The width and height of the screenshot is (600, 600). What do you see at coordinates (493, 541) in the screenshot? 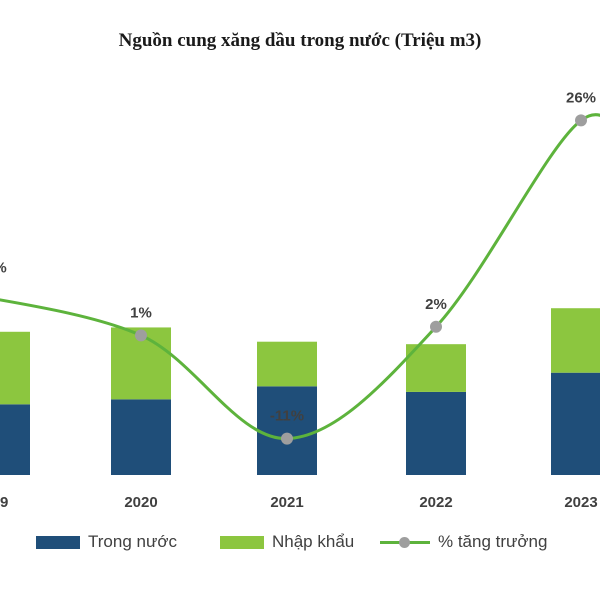
I see `legend-label-growth: % tăng trưởng` at bounding box center [493, 541].